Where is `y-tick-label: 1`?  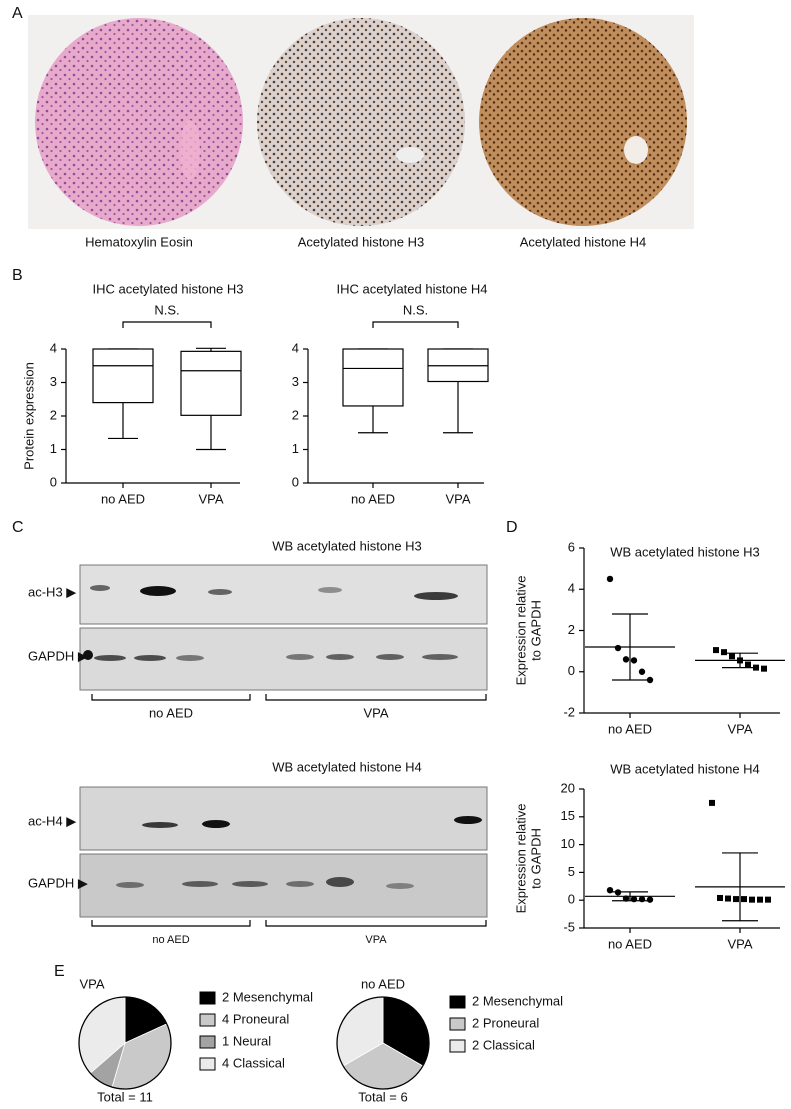
y-tick-label: 1 is located at coordinates (295, 448).